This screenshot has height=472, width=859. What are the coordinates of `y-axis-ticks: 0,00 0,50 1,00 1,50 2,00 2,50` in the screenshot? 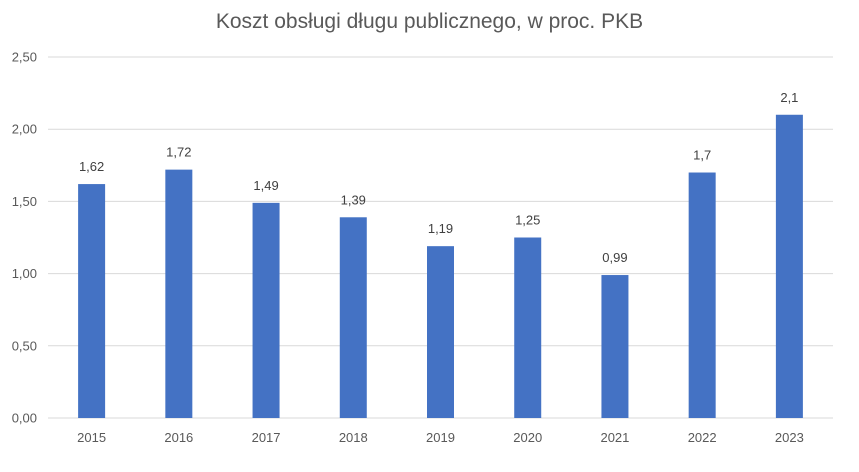 It's located at (24, 238).